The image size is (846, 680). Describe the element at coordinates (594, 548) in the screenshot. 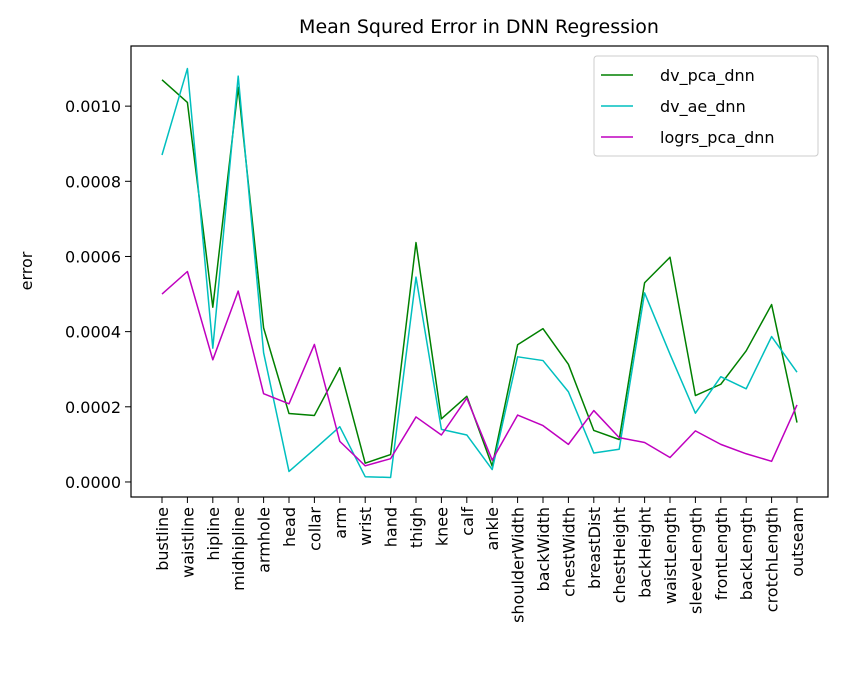

I see `x-tick-label: breastDist` at that location.